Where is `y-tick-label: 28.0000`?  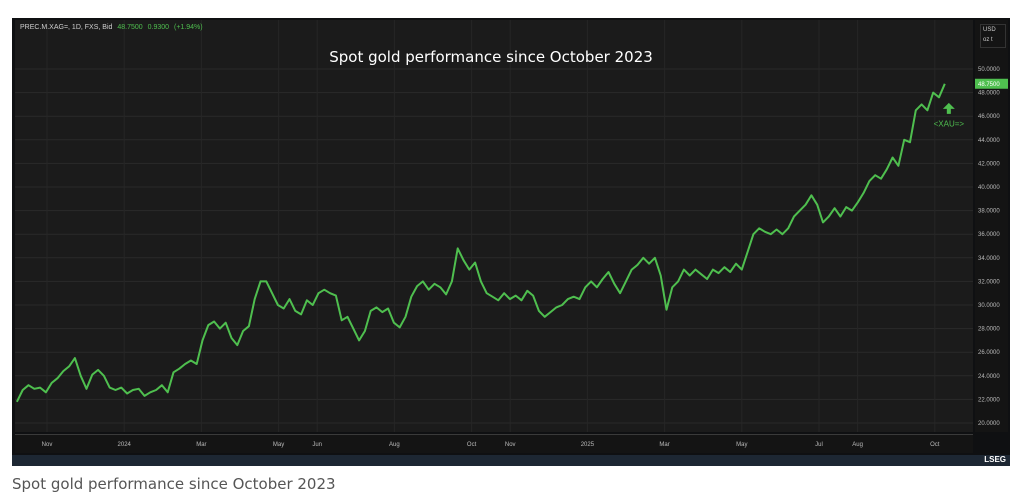
y-tick-label: 28.0000 is located at coordinates (989, 330).